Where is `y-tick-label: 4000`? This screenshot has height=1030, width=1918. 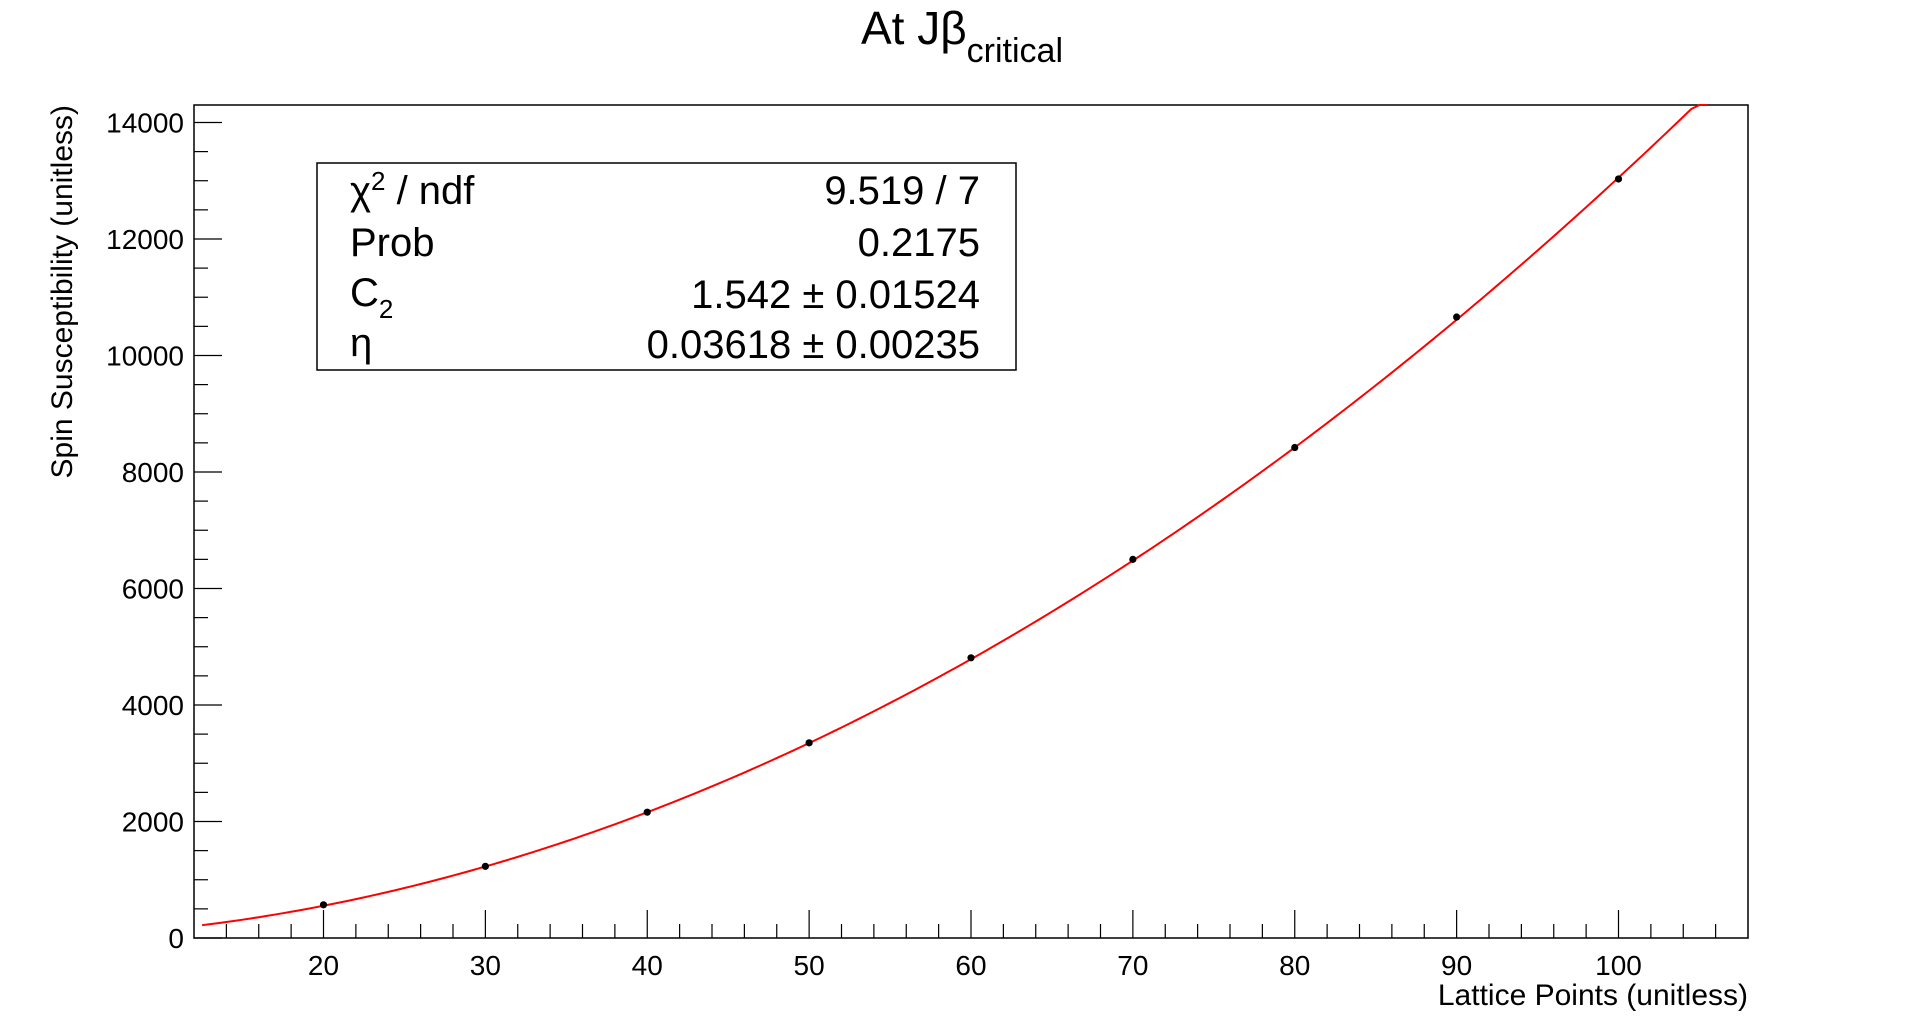
y-tick-label: 4000 is located at coordinates (153, 705).